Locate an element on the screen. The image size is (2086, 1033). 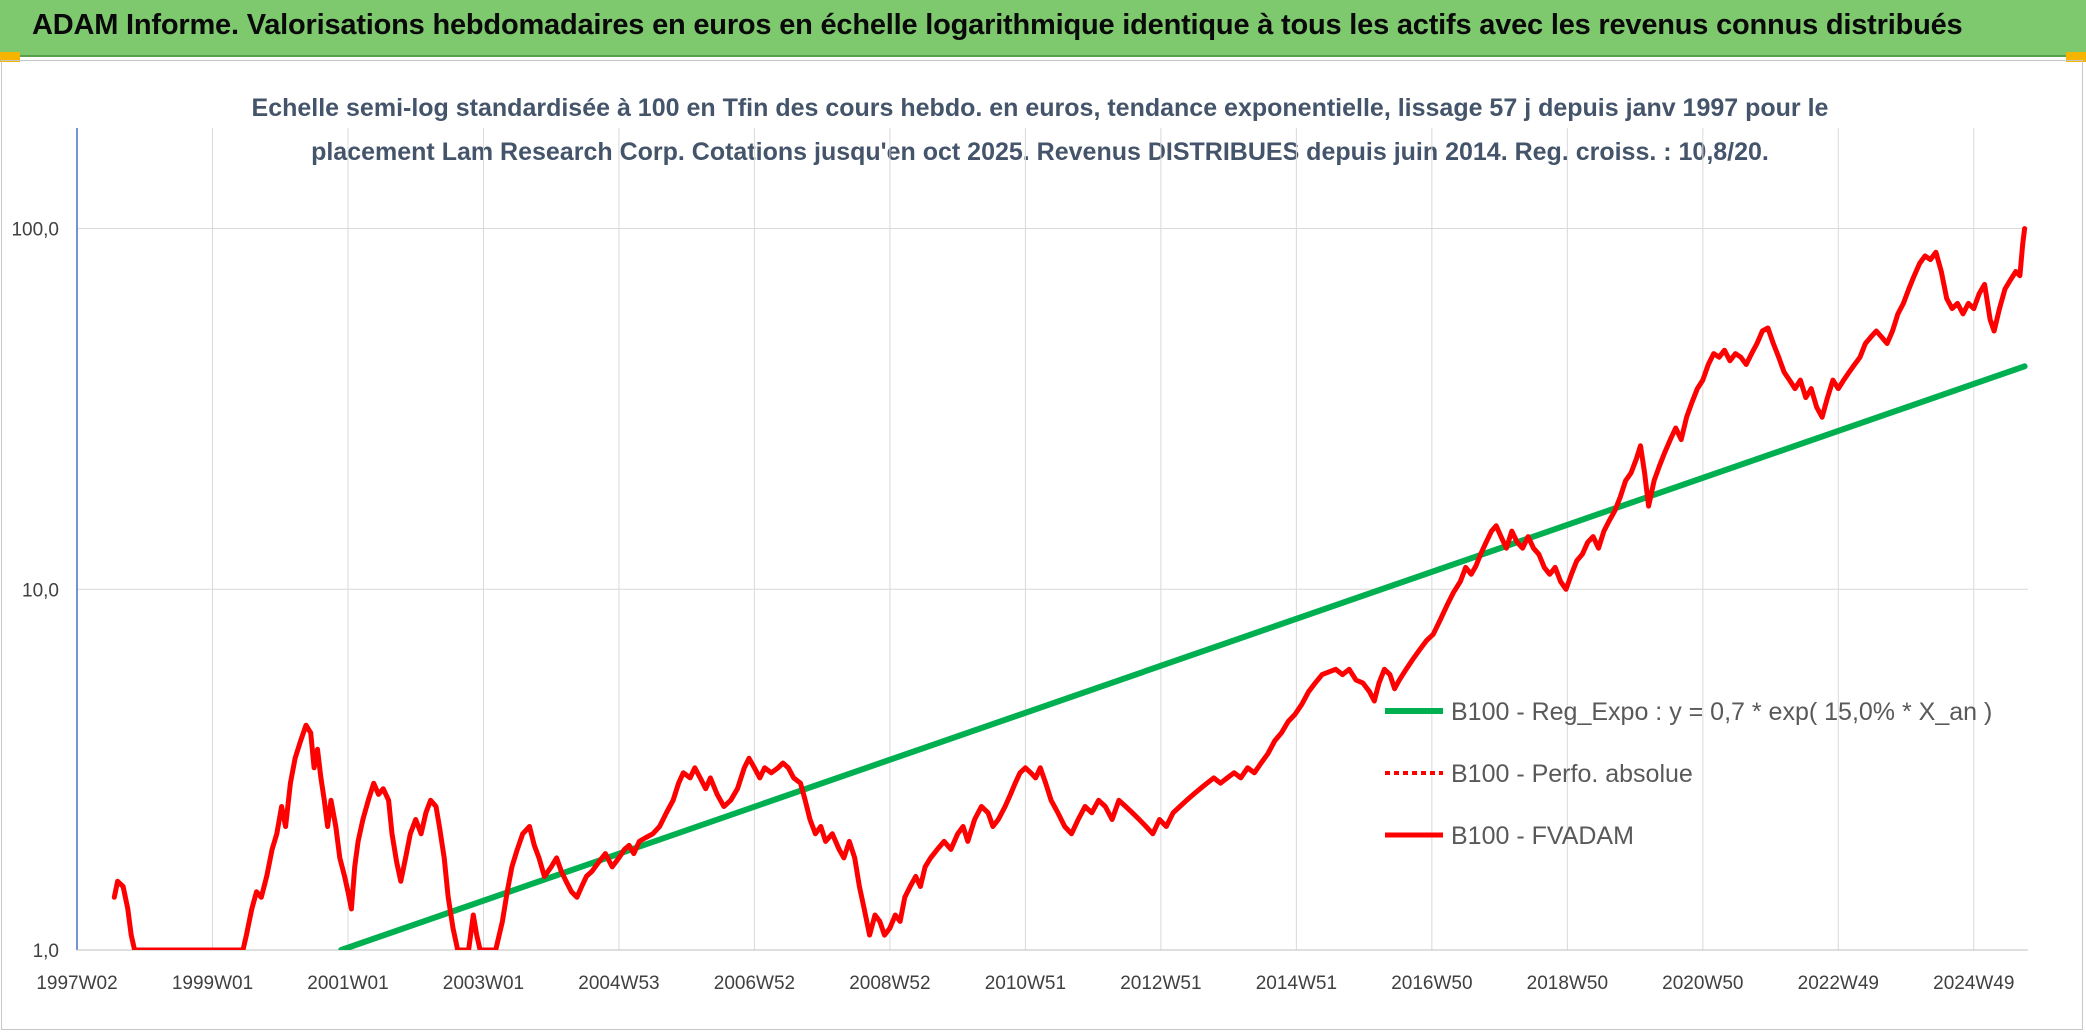
x-tick-label: 2022W49 is located at coordinates (1838, 983).